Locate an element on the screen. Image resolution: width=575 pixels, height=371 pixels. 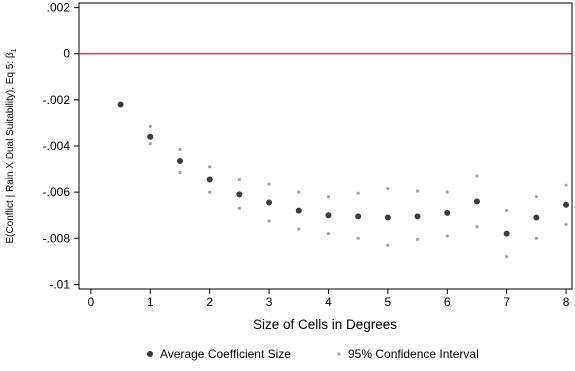
y-axis-label-subscript: 1 is located at coordinates (14, 50).